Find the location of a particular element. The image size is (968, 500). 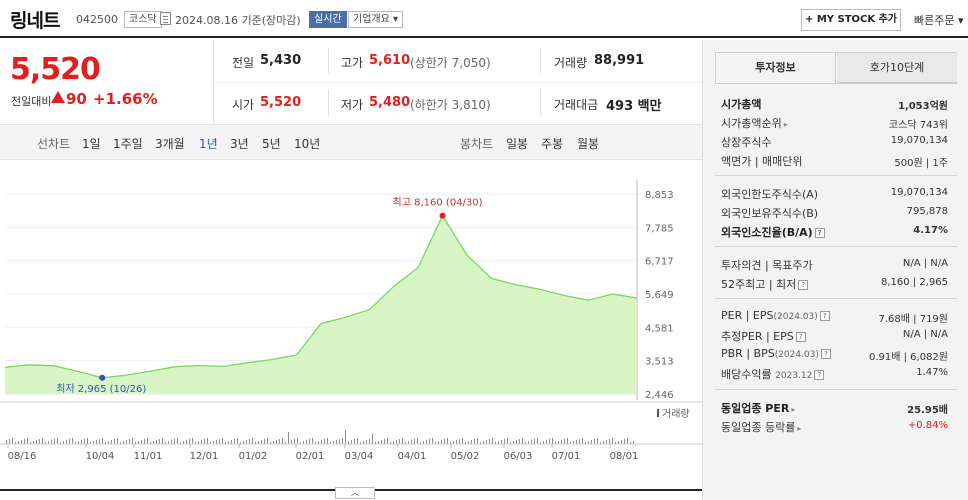

tab-order-book: 호가10단계 is located at coordinates (897, 68).